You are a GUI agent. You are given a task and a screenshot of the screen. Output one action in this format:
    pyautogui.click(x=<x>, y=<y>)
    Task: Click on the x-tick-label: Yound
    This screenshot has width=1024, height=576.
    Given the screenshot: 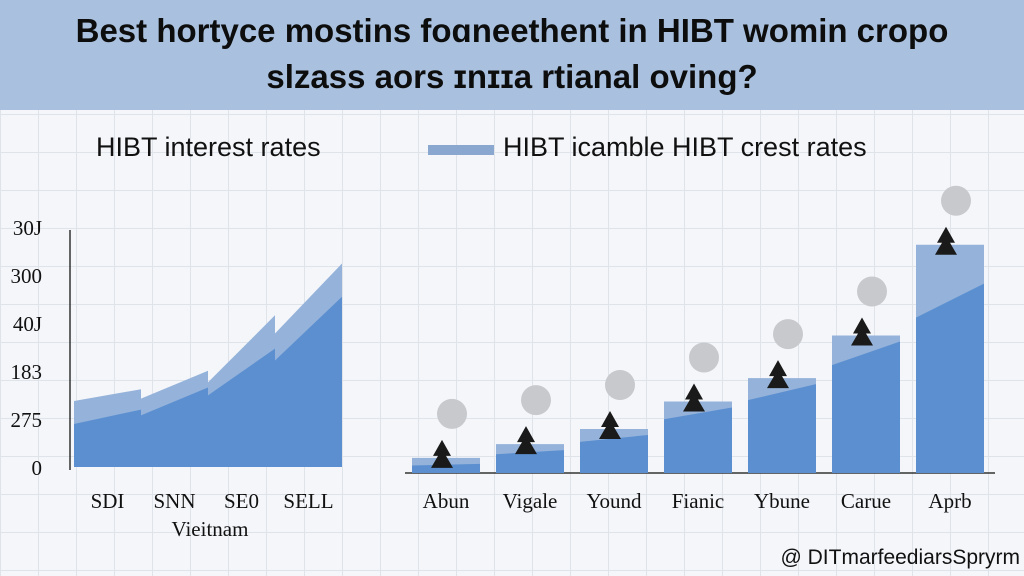 What is the action you would take?
    pyautogui.click(x=614, y=501)
    